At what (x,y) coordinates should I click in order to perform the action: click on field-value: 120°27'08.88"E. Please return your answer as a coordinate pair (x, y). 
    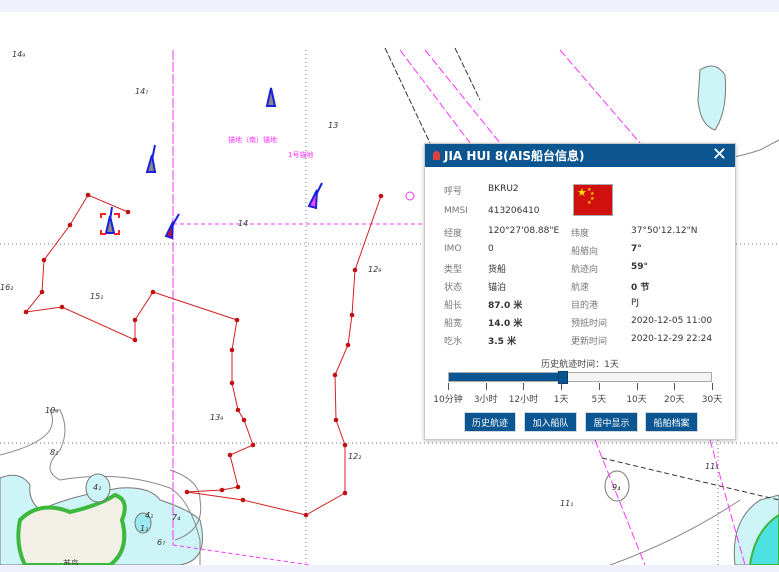
    Looking at the image, I should click on (524, 231).